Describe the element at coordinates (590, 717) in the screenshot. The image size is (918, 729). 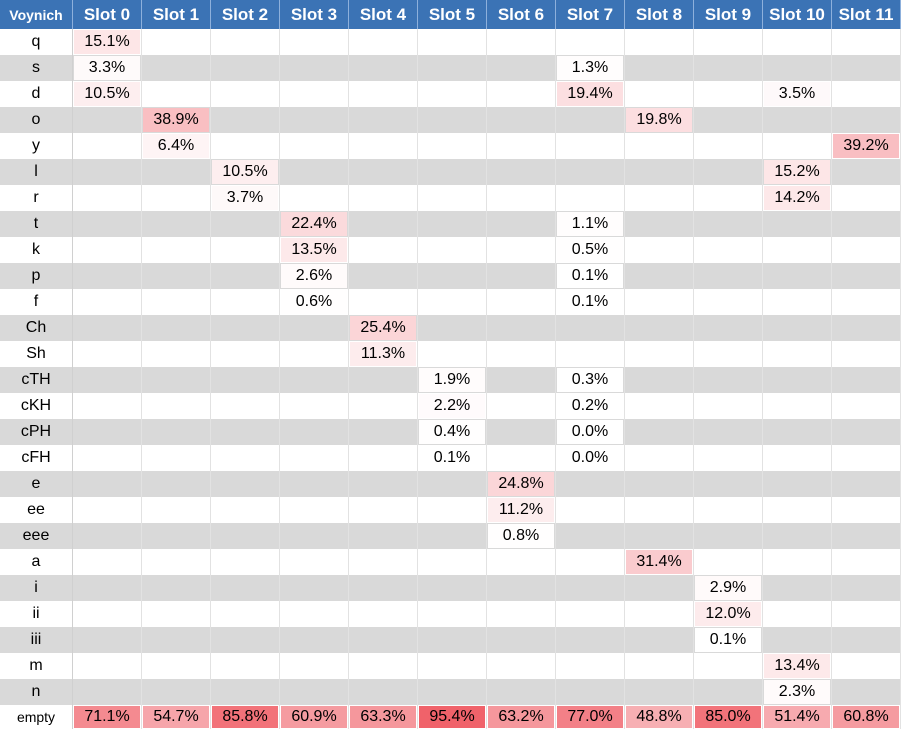
I see `heatmap-cell-value: 77.0%` at that location.